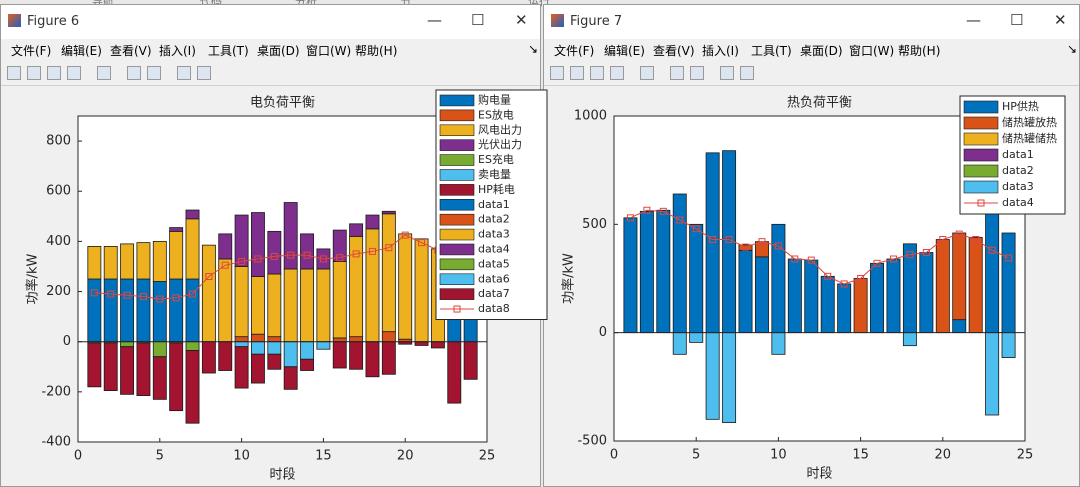 The image size is (1080, 487). Describe the element at coordinates (557, 20) in the screenshot. I see `app-icon` at that location.